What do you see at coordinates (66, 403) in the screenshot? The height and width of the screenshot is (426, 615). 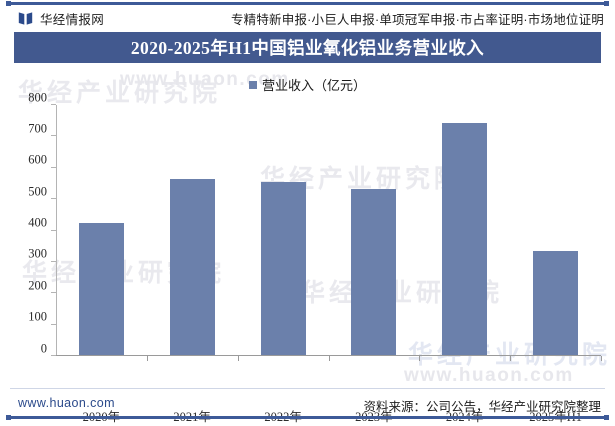 I see `footer-site-url: www.huaon.com` at bounding box center [66, 403].